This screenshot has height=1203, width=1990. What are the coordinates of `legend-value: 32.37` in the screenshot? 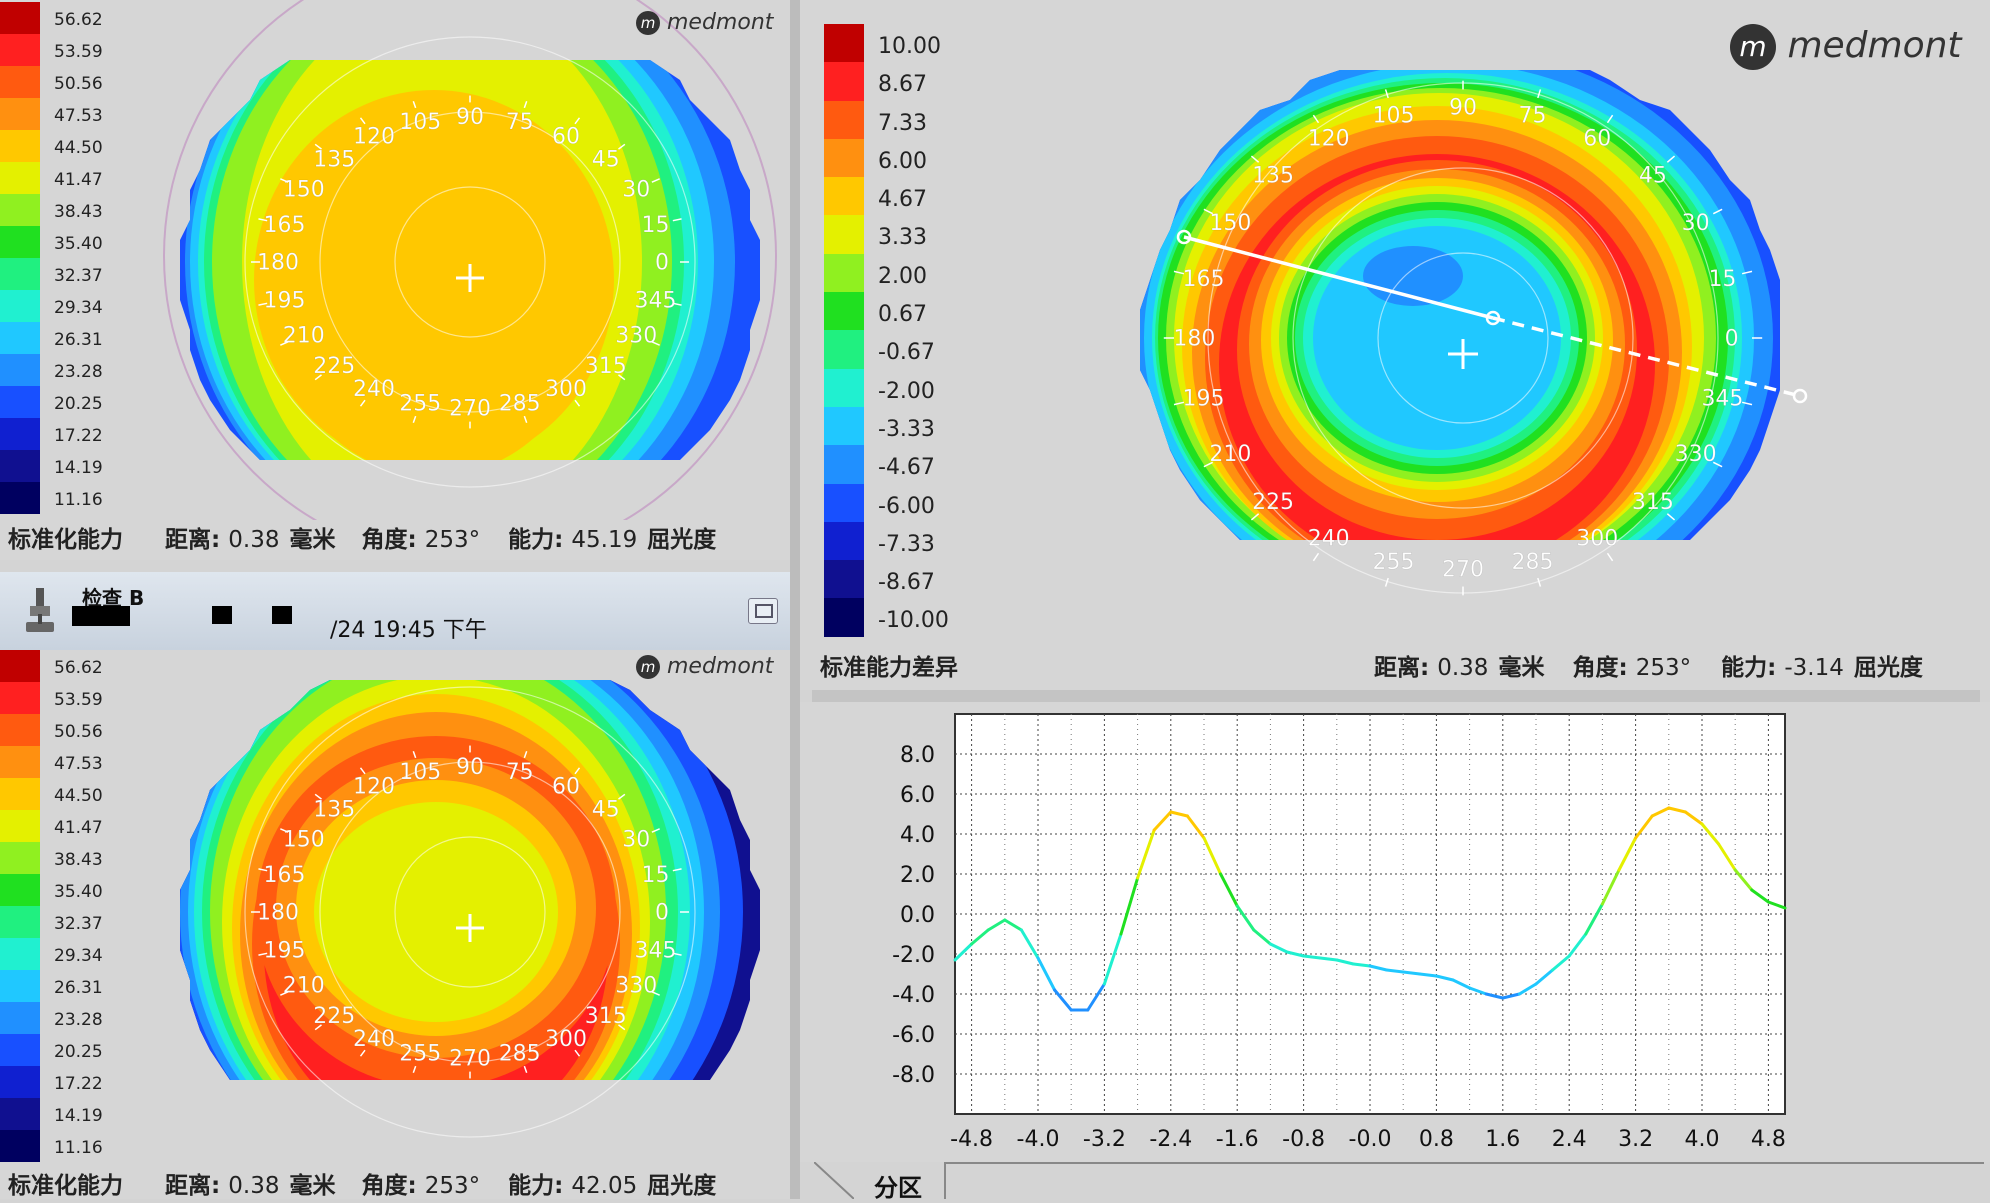 It's located at (78, 276).